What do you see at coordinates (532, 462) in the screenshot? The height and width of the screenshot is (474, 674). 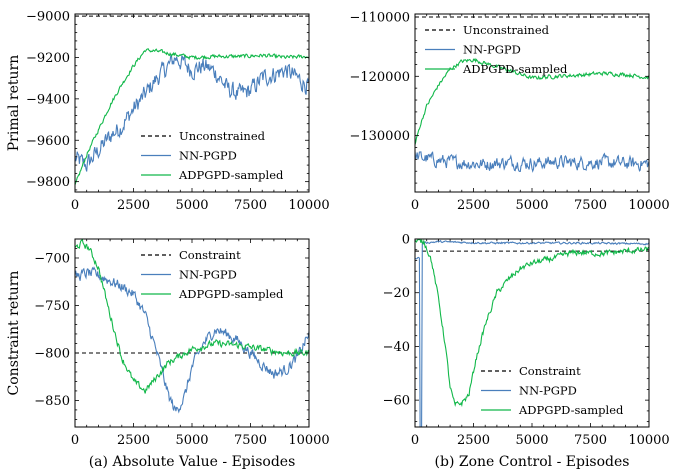 I see `x-axis-title: (b) Zone Control - Episodes` at bounding box center [532, 462].